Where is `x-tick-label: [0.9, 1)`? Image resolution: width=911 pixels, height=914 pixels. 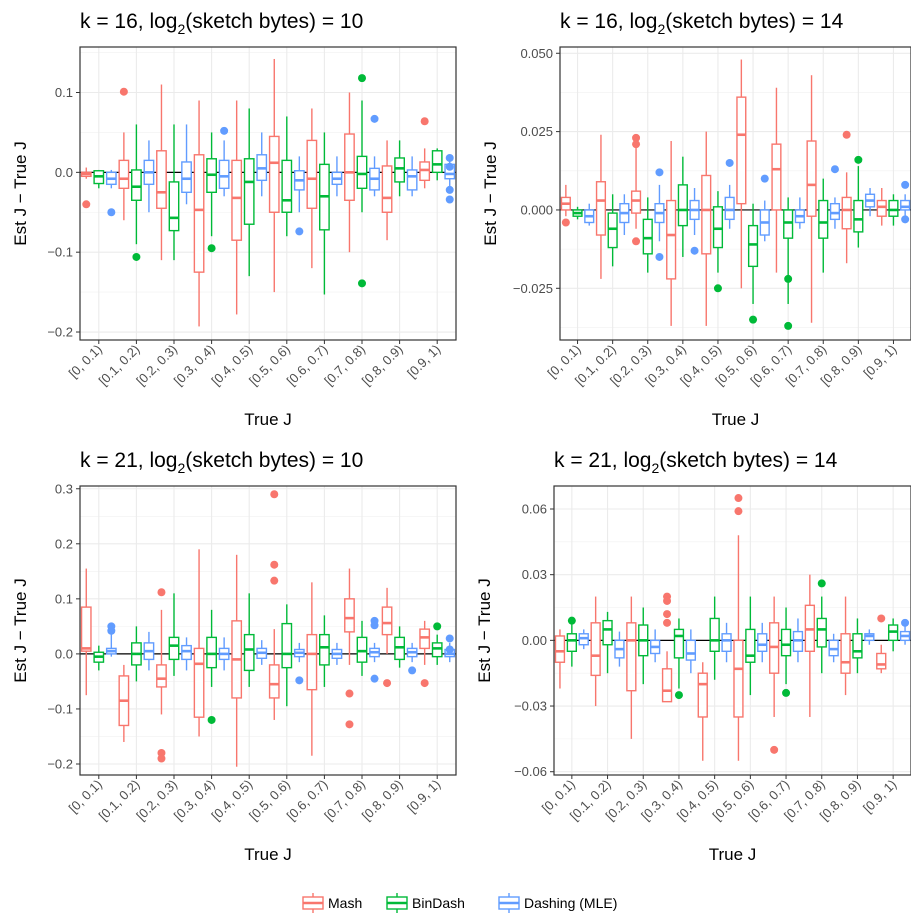 x-tick-label: [0.9, 1) is located at coordinates (423, 361).